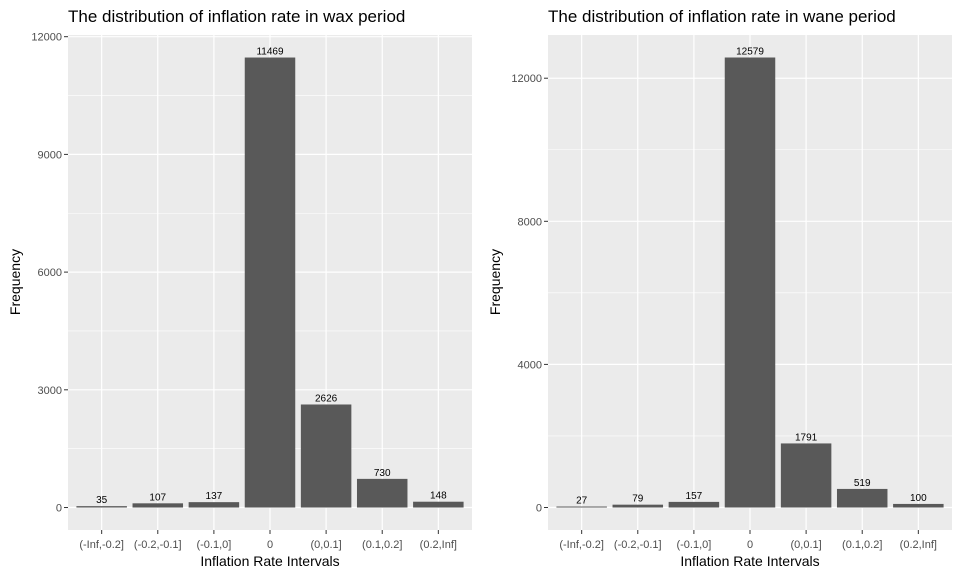  What do you see at coordinates (382, 473) in the screenshot?
I see `bar-value-label: 730` at bounding box center [382, 473].